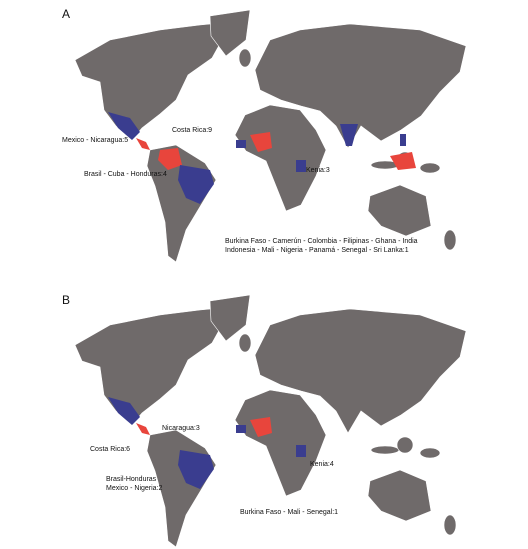 This screenshot has width=528, height=549. What do you see at coordinates (403, 140) in the screenshot?
I see `philippines` at bounding box center [403, 140].